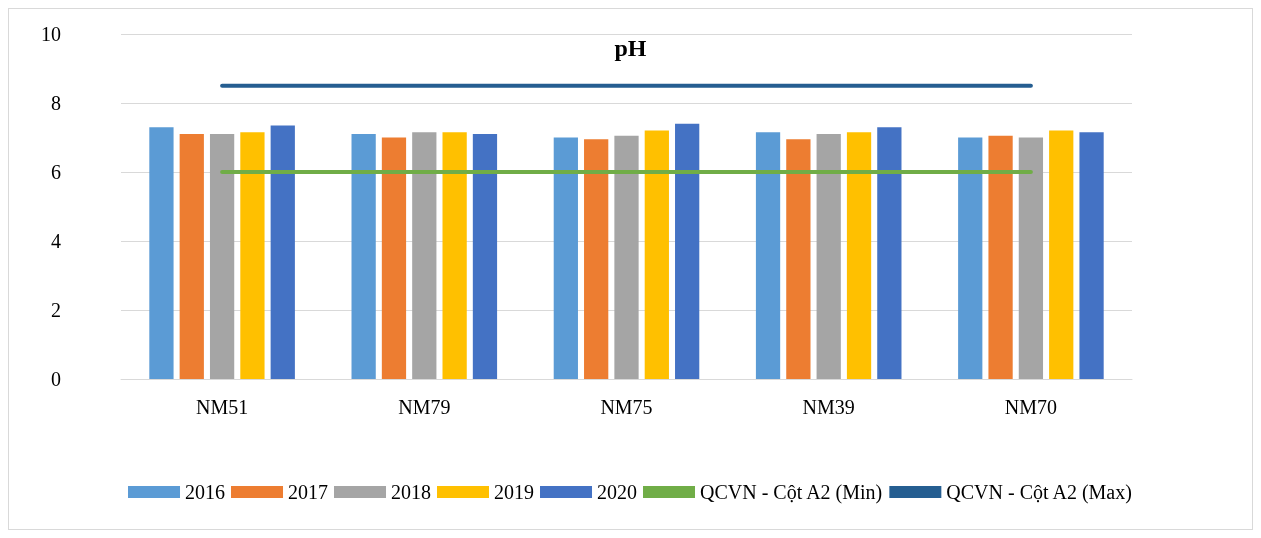  I want to click on legend-label: 2016, so click(205, 492).